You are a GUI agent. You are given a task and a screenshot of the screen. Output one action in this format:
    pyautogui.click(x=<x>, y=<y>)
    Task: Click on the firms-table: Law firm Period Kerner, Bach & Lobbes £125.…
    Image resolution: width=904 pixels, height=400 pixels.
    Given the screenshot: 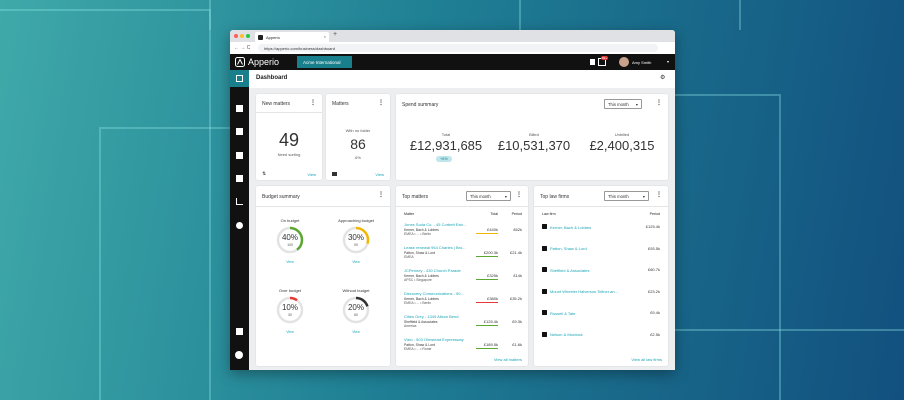 What is the action you would take?
    pyautogui.click(x=601, y=283)
    